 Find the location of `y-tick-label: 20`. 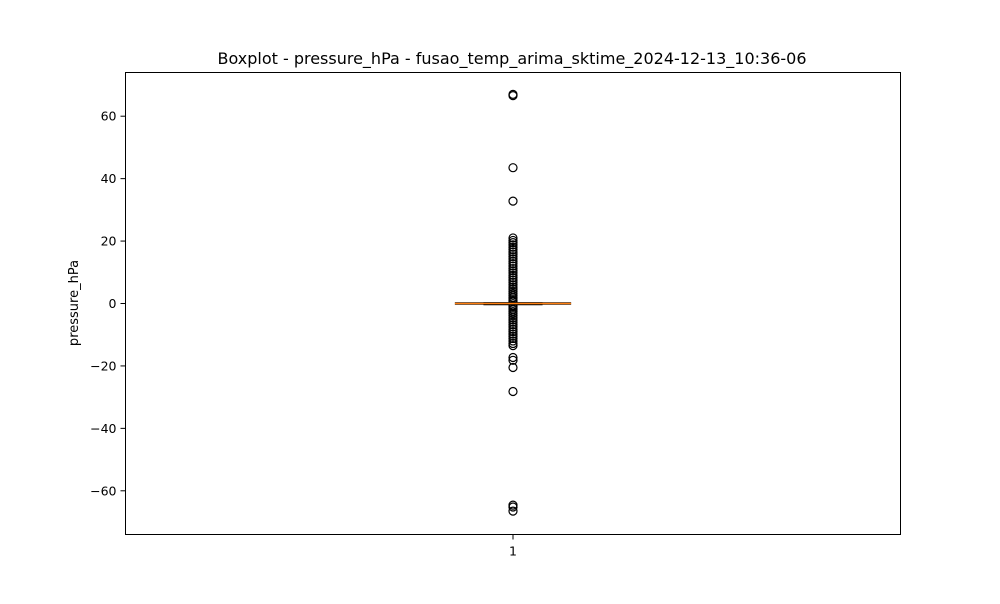

y-tick-label: 20 is located at coordinates (109, 241).